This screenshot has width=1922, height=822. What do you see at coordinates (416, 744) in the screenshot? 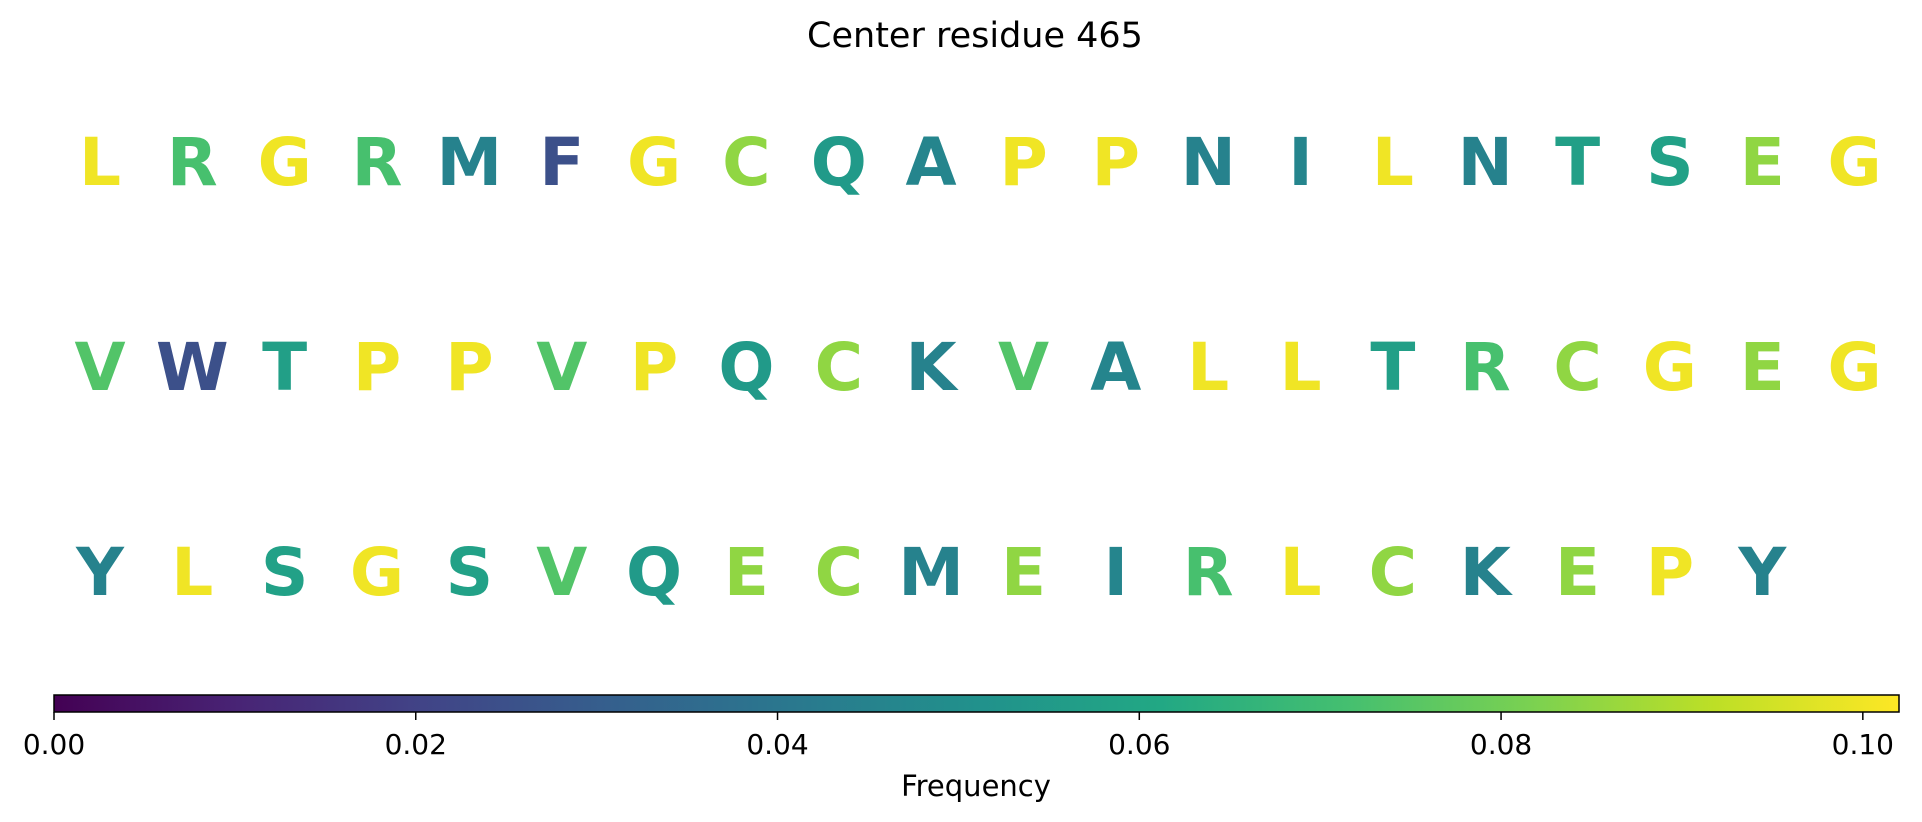
I see `colorbar-tick-label: 0.02` at bounding box center [416, 744].